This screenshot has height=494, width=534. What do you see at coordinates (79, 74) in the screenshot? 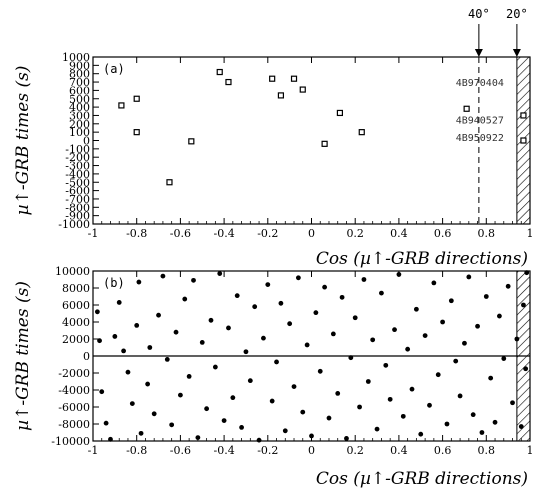
I see `y-tick-label: 800` at bounding box center [79, 74].